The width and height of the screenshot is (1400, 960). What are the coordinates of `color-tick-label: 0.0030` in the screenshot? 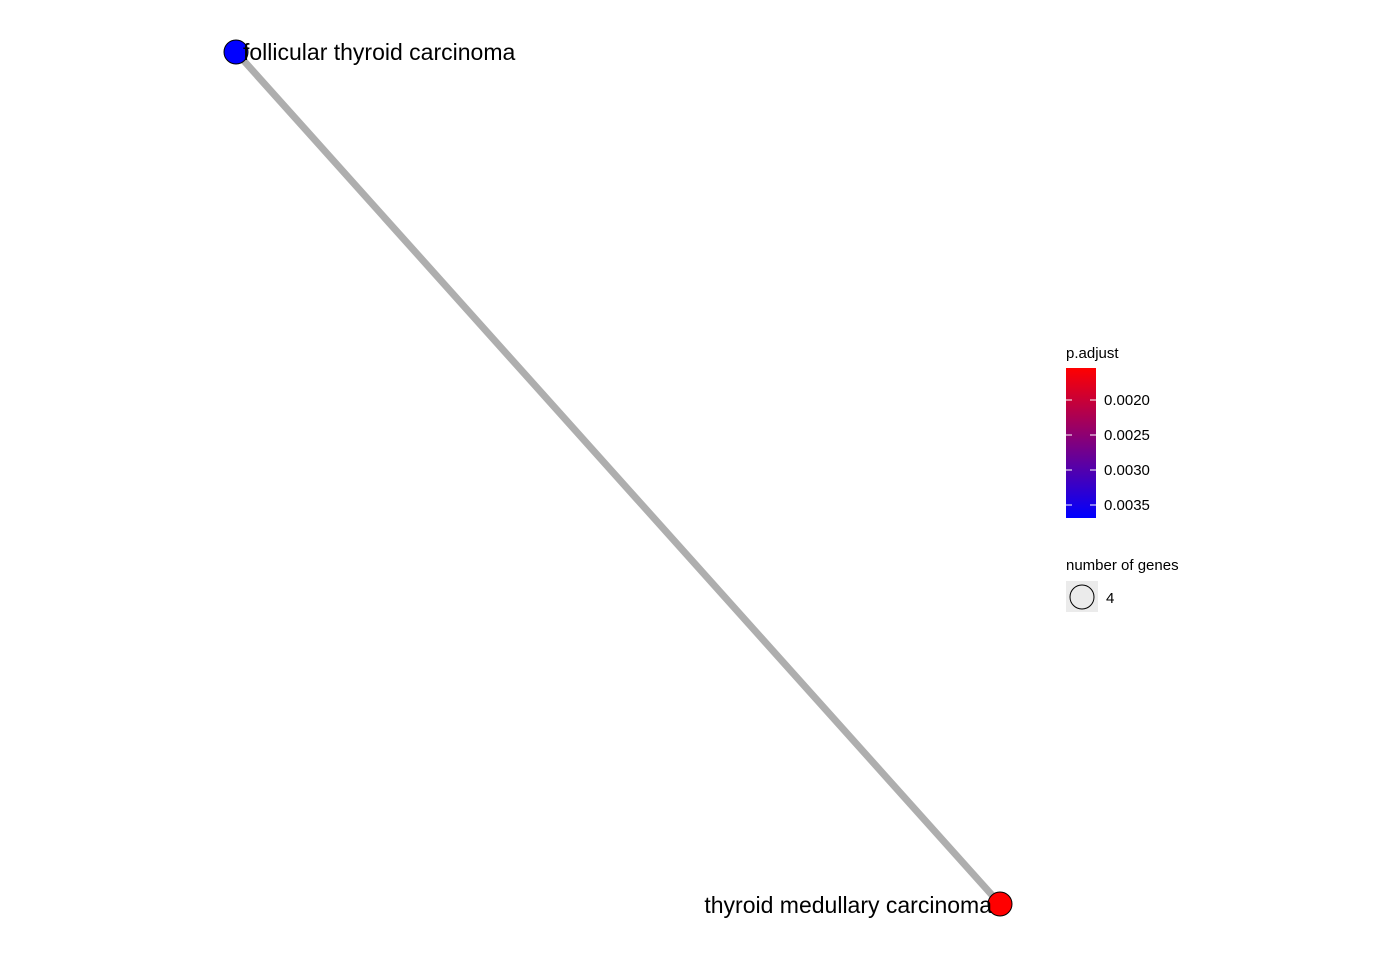 It's located at (1127, 470).